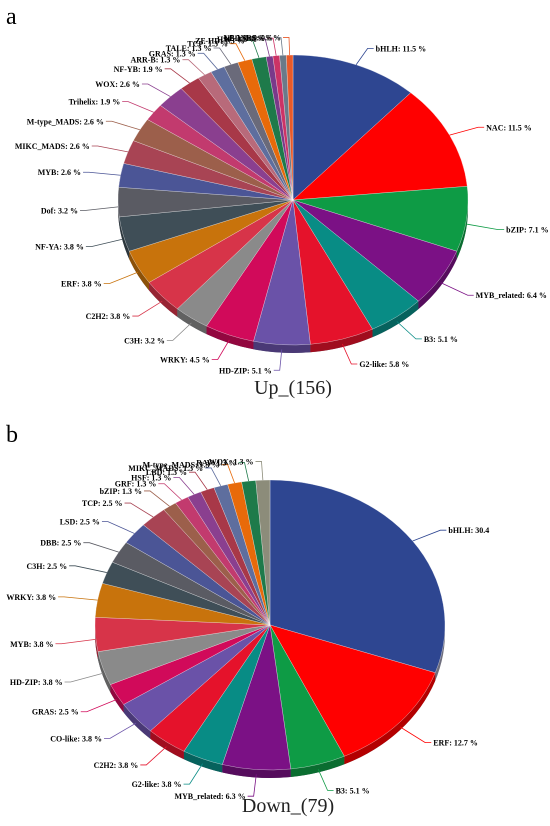 This screenshot has width=550, height=826. What do you see at coordinates (60, 543) in the screenshot?
I see `slice-label-dbb: DBB: 2.5 %` at bounding box center [60, 543].